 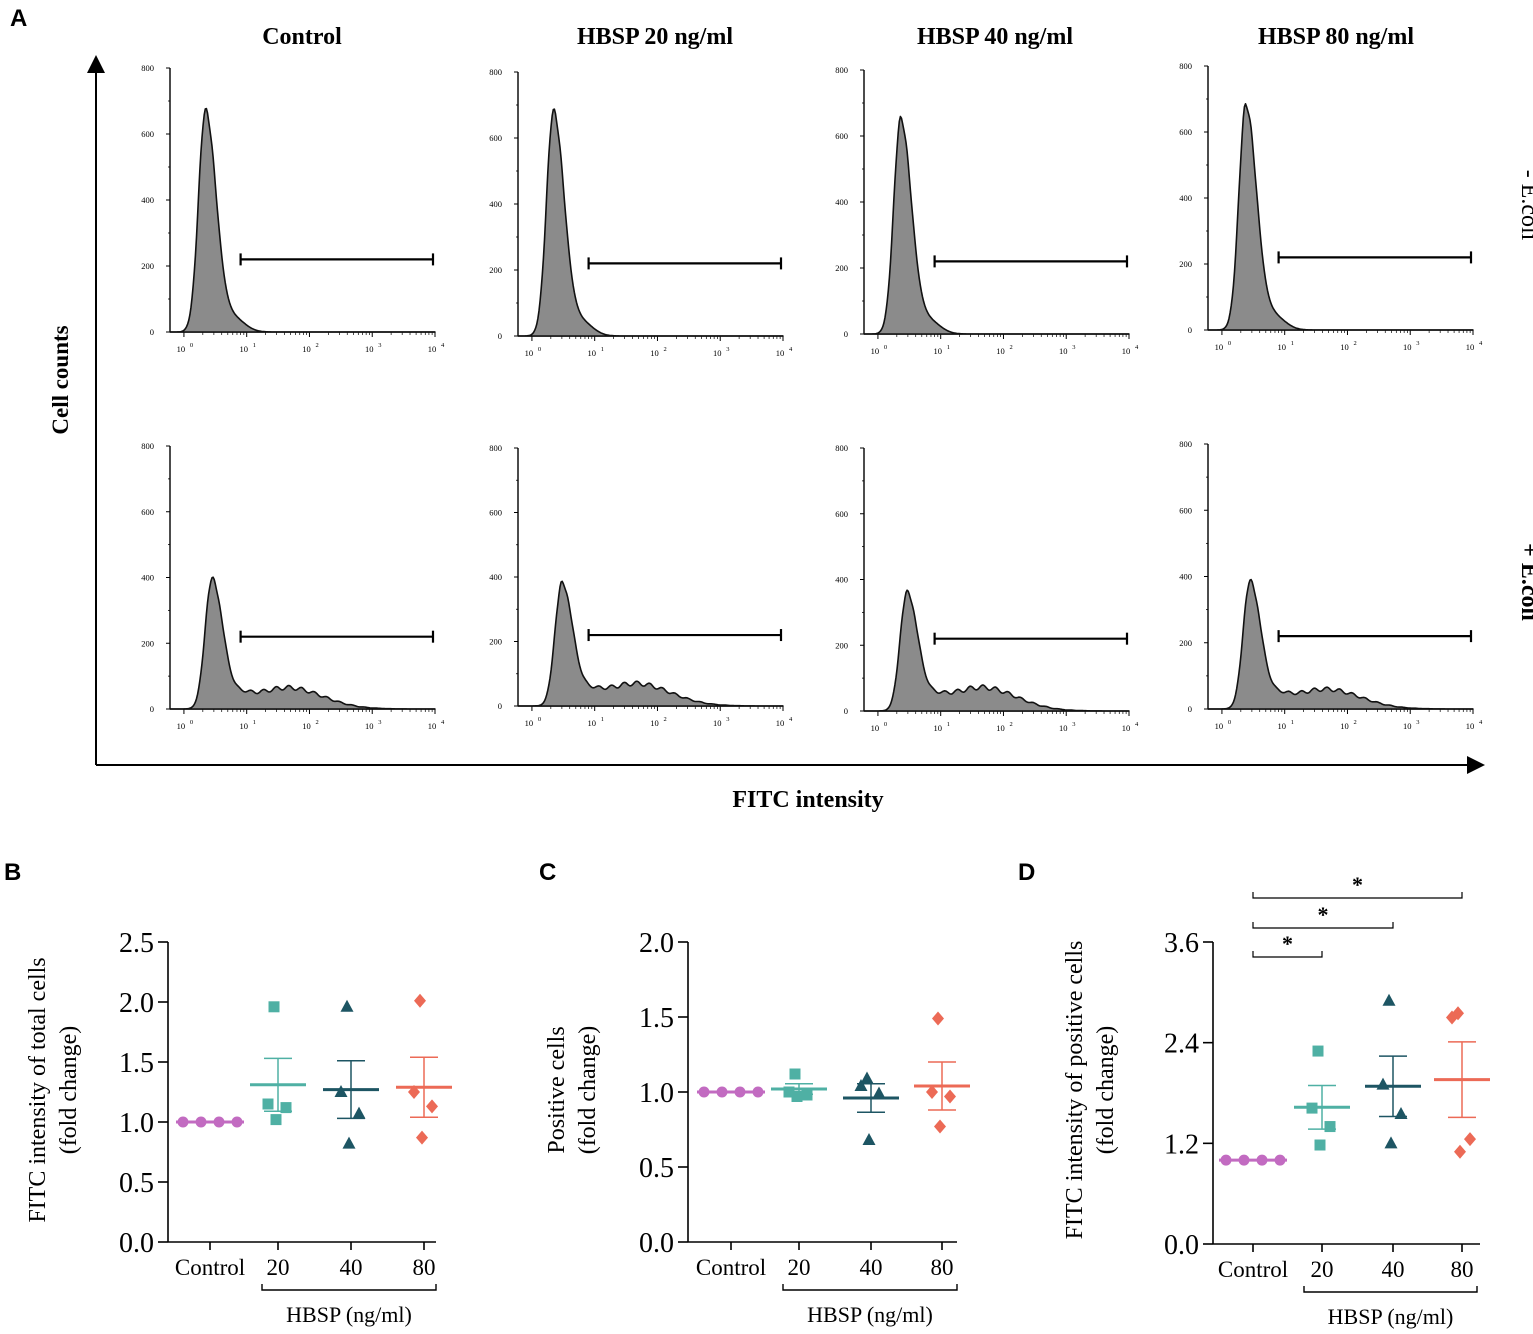 I want to click on y-axis-label-cell-counts: Cell counts, so click(x=60, y=379).